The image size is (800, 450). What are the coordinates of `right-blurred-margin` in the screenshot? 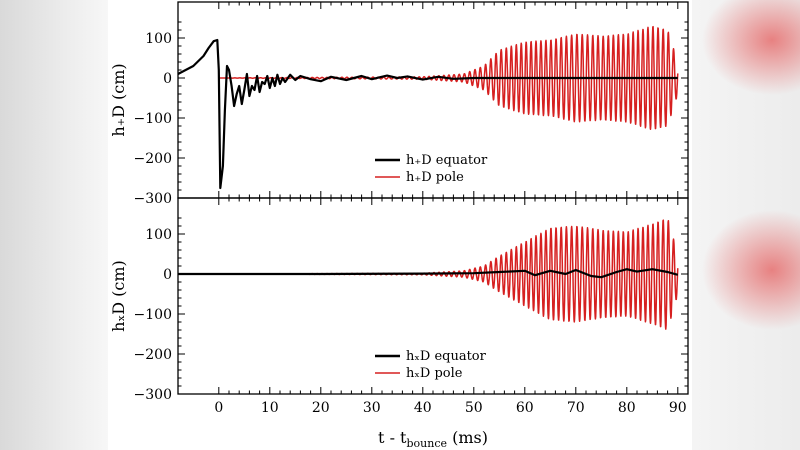 It's located at (746, 225).